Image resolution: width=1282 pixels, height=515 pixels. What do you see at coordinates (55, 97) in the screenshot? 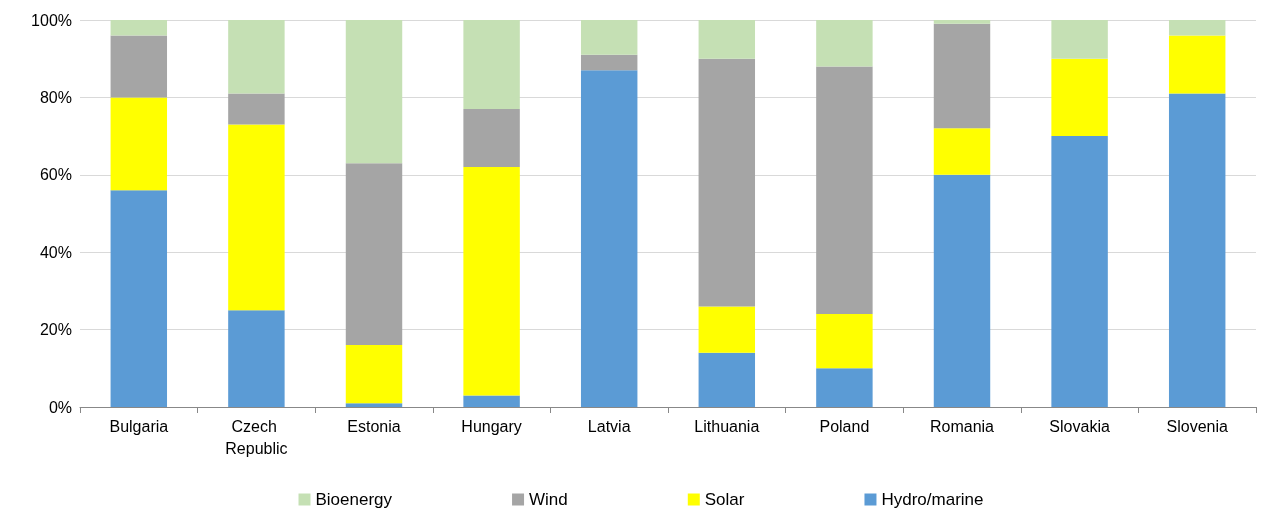
I see `y-tick-label: 80%` at bounding box center [55, 97].